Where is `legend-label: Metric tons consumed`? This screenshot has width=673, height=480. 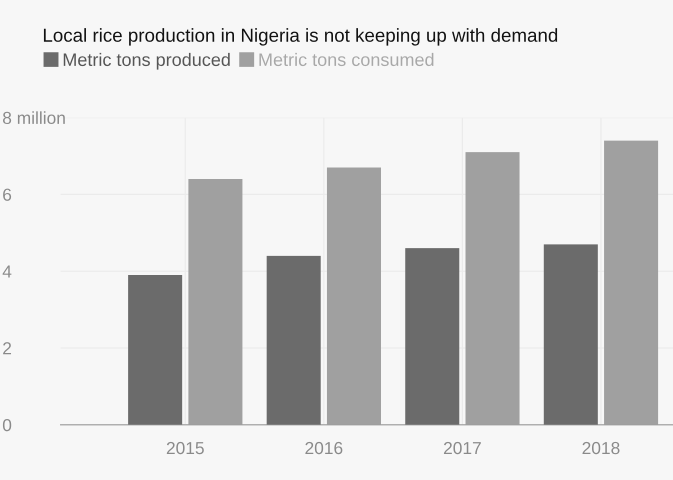 legend-label: Metric tons consumed is located at coordinates (346, 59).